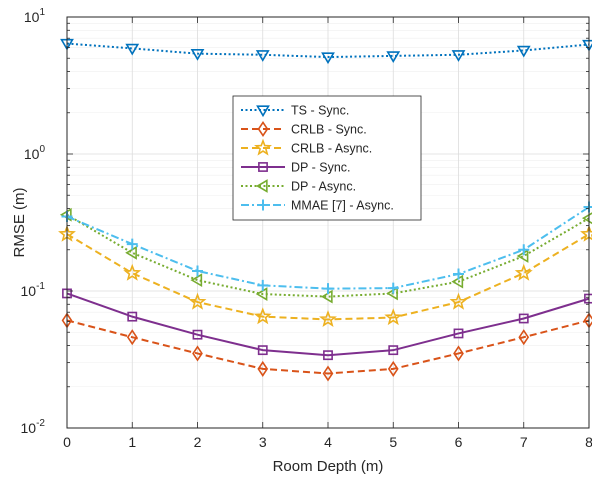 The image size is (592, 478). Describe the element at coordinates (132, 442) in the screenshot. I see `x-tick-label: 1` at that location.